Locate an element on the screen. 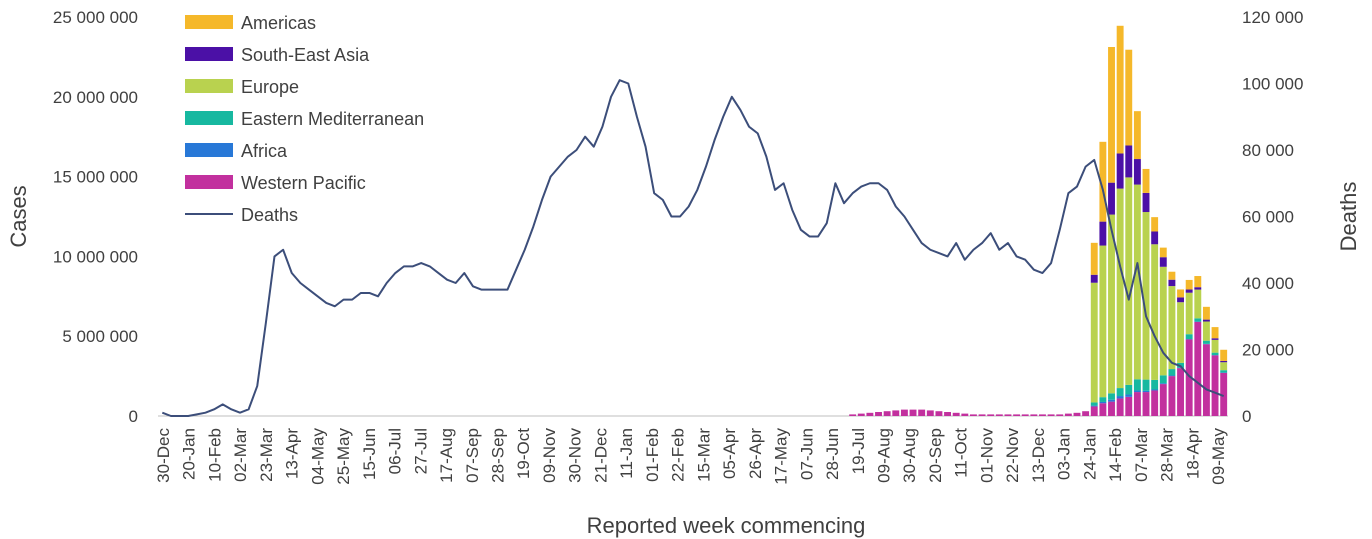 The height and width of the screenshot is (539, 1372). x-tick-label: 19-Jul is located at coordinates (858, 451).